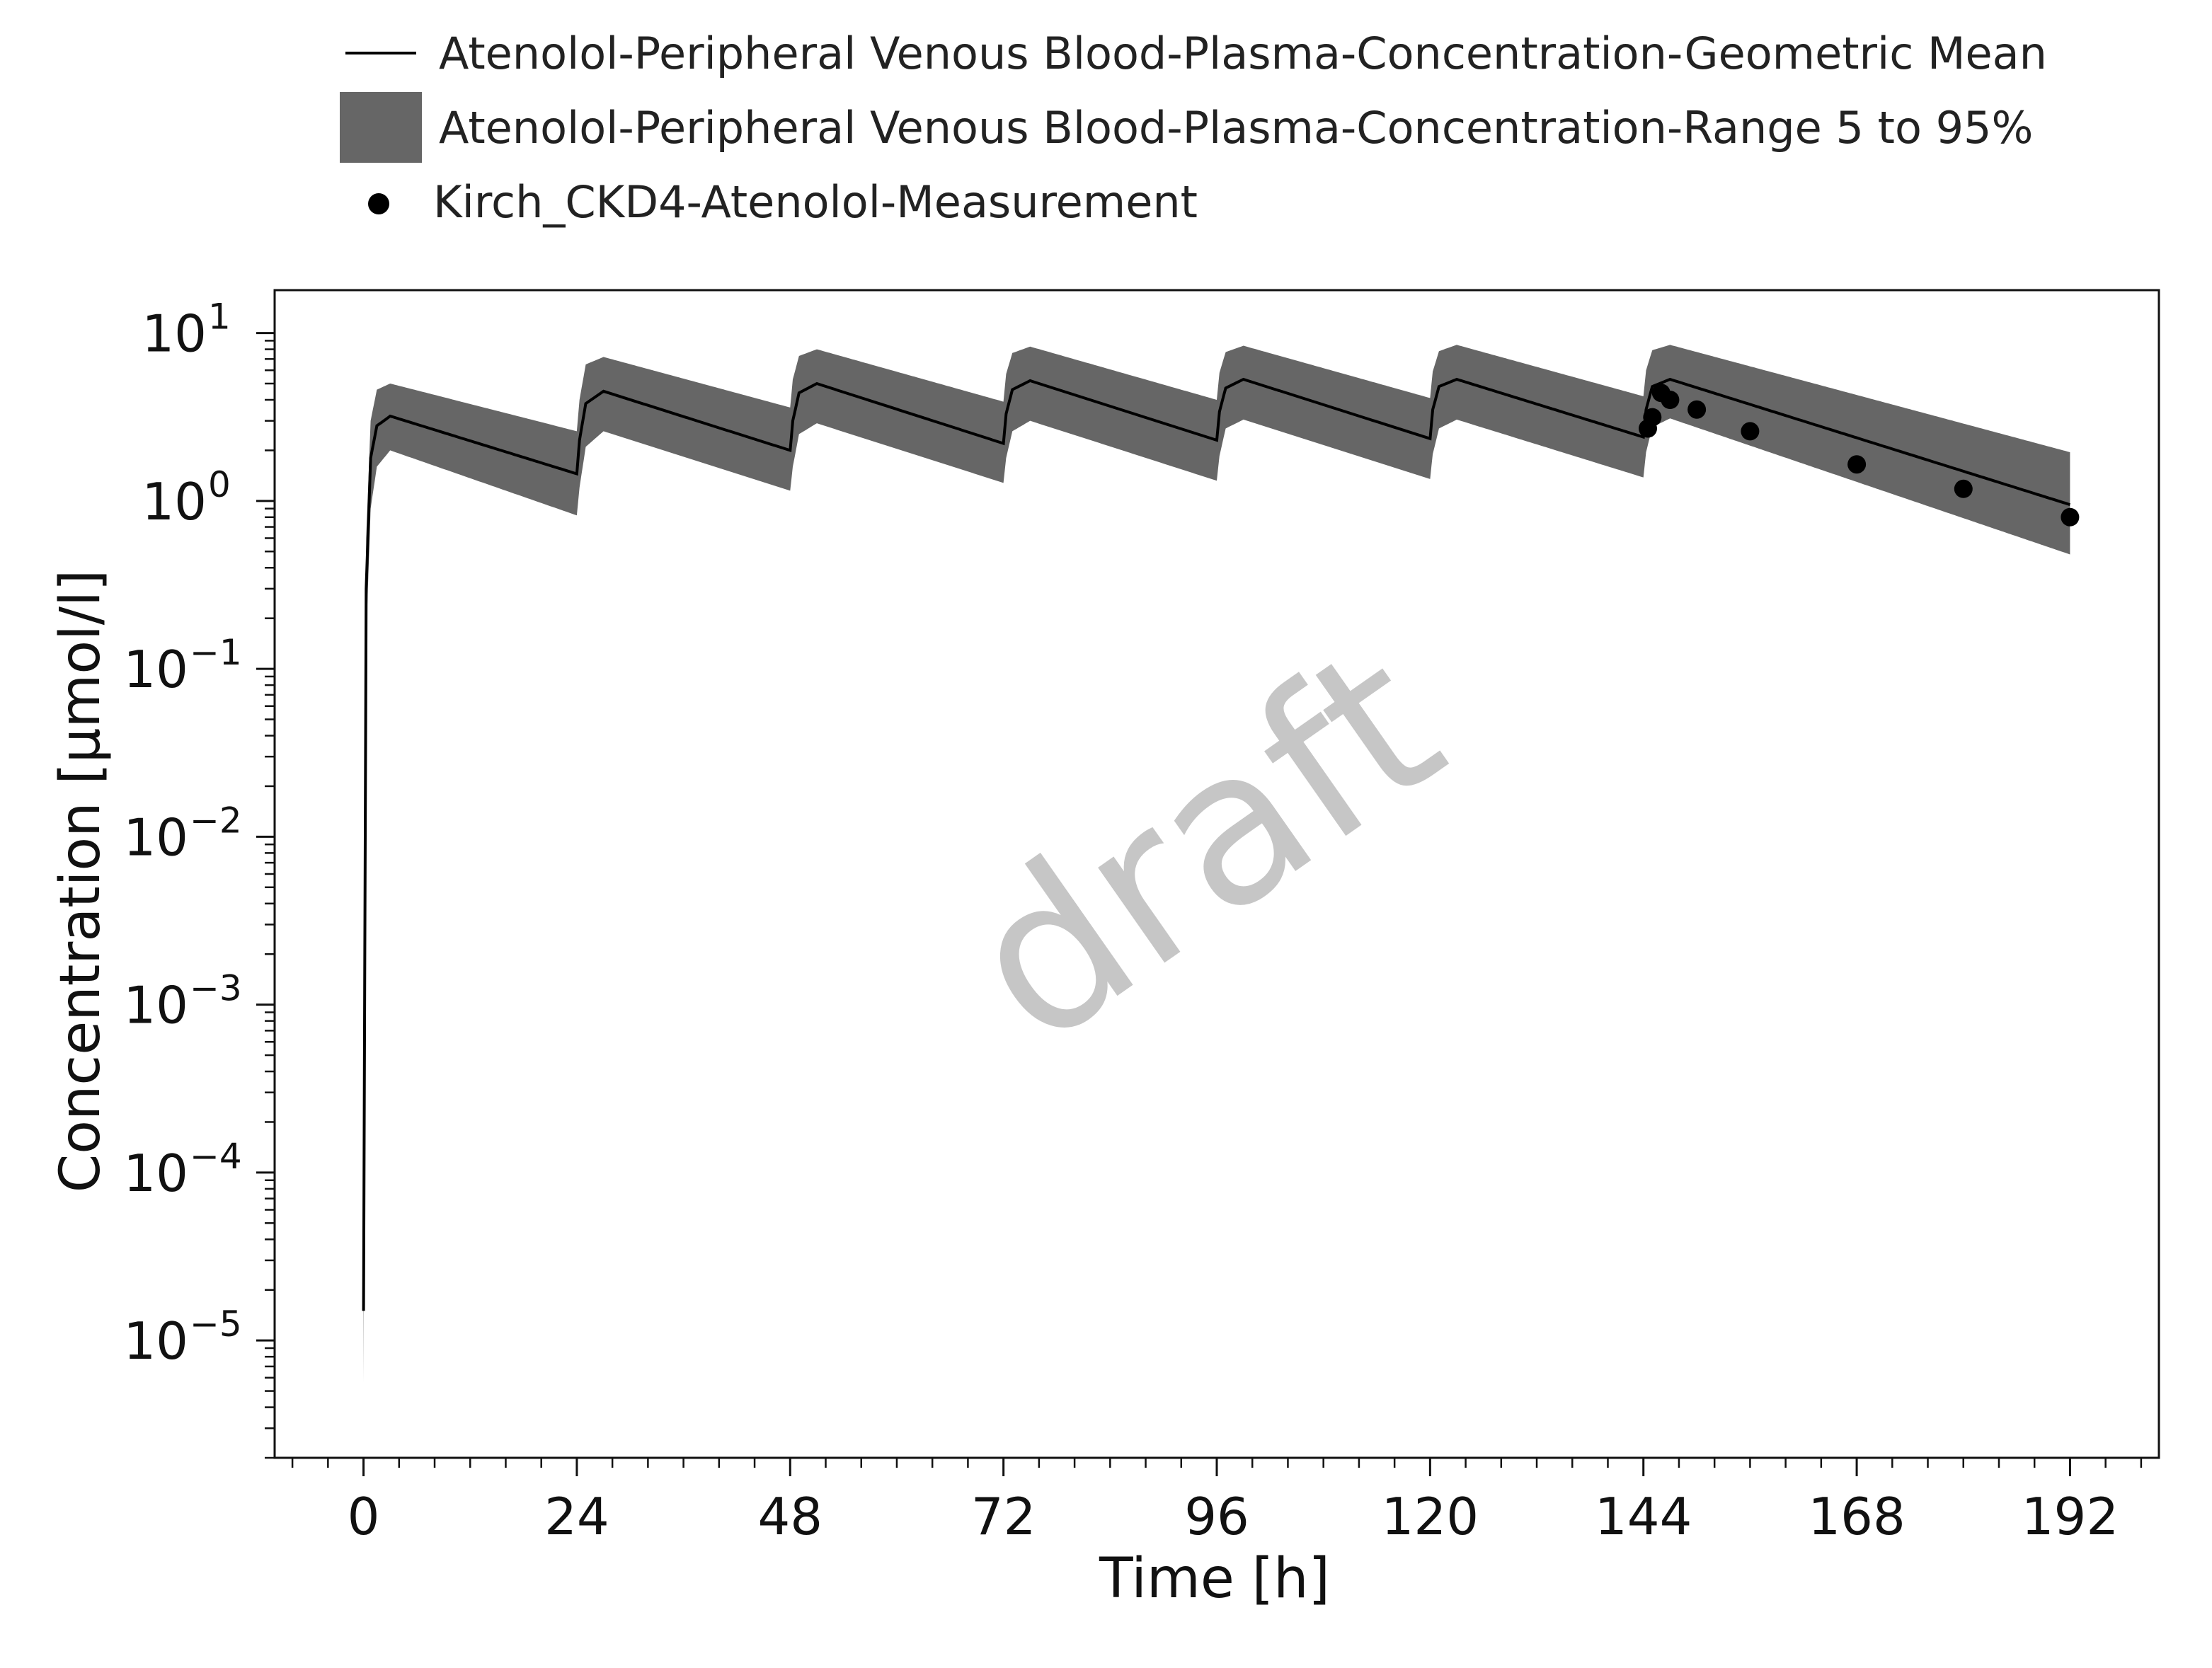 Image resolution: width=2212 pixels, height=1668 pixels. Describe the element at coordinates (816, 202) in the screenshot. I see `legend-label-measurement: Kirch_CKD4-Atenolol-Measurement` at that location.